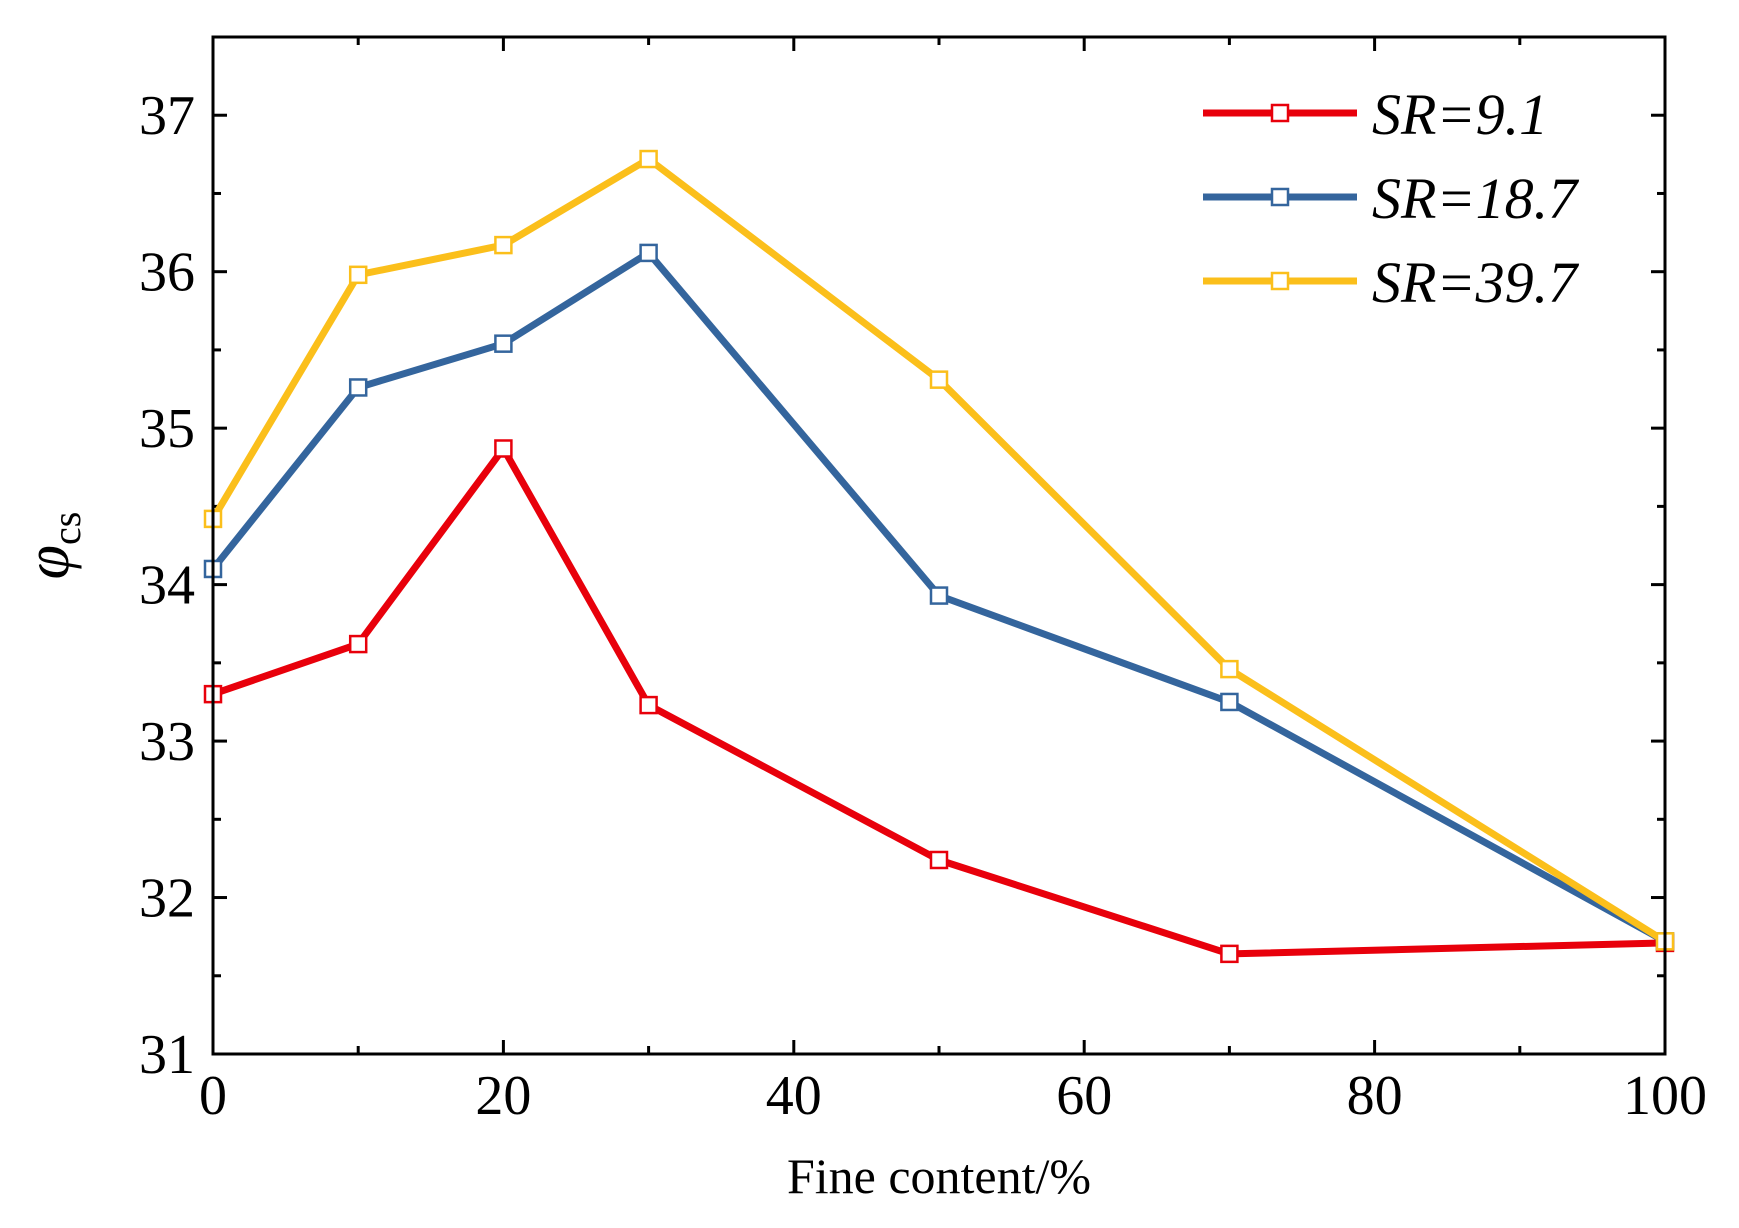  Describe the element at coordinates (1460, 114) in the screenshot. I see `legend-label: SR=9.1` at that location.